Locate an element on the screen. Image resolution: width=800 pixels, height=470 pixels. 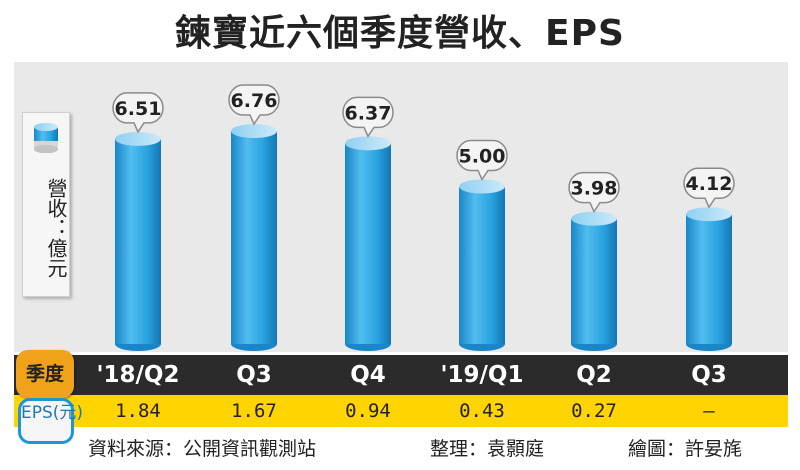
value-label-bubble: 5.00 is located at coordinates (482, 160).